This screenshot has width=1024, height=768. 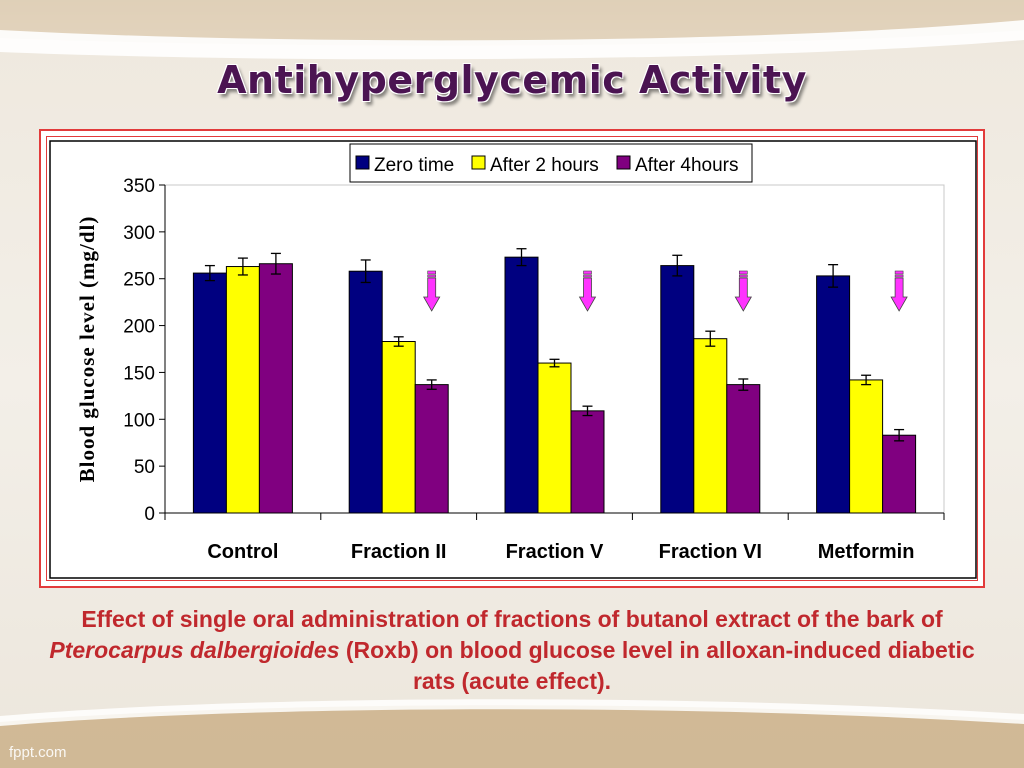 I want to click on y-tick-label: 350, so click(x=139, y=186).